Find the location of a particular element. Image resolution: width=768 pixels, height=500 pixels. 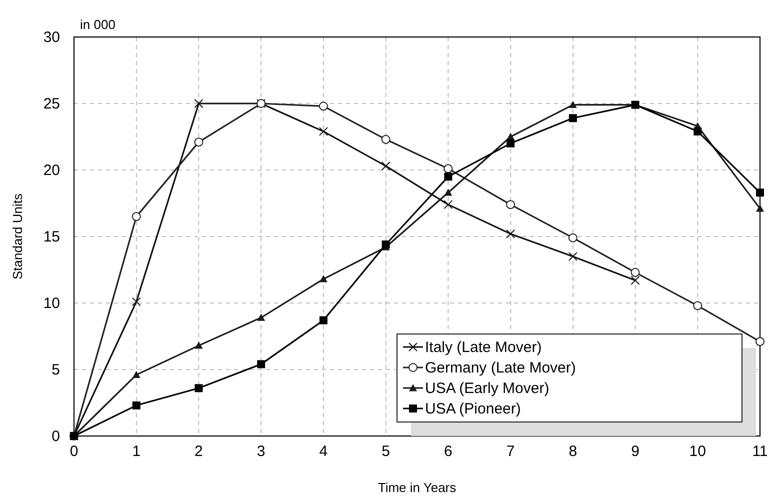

x-tick-label: 4 is located at coordinates (323, 451).